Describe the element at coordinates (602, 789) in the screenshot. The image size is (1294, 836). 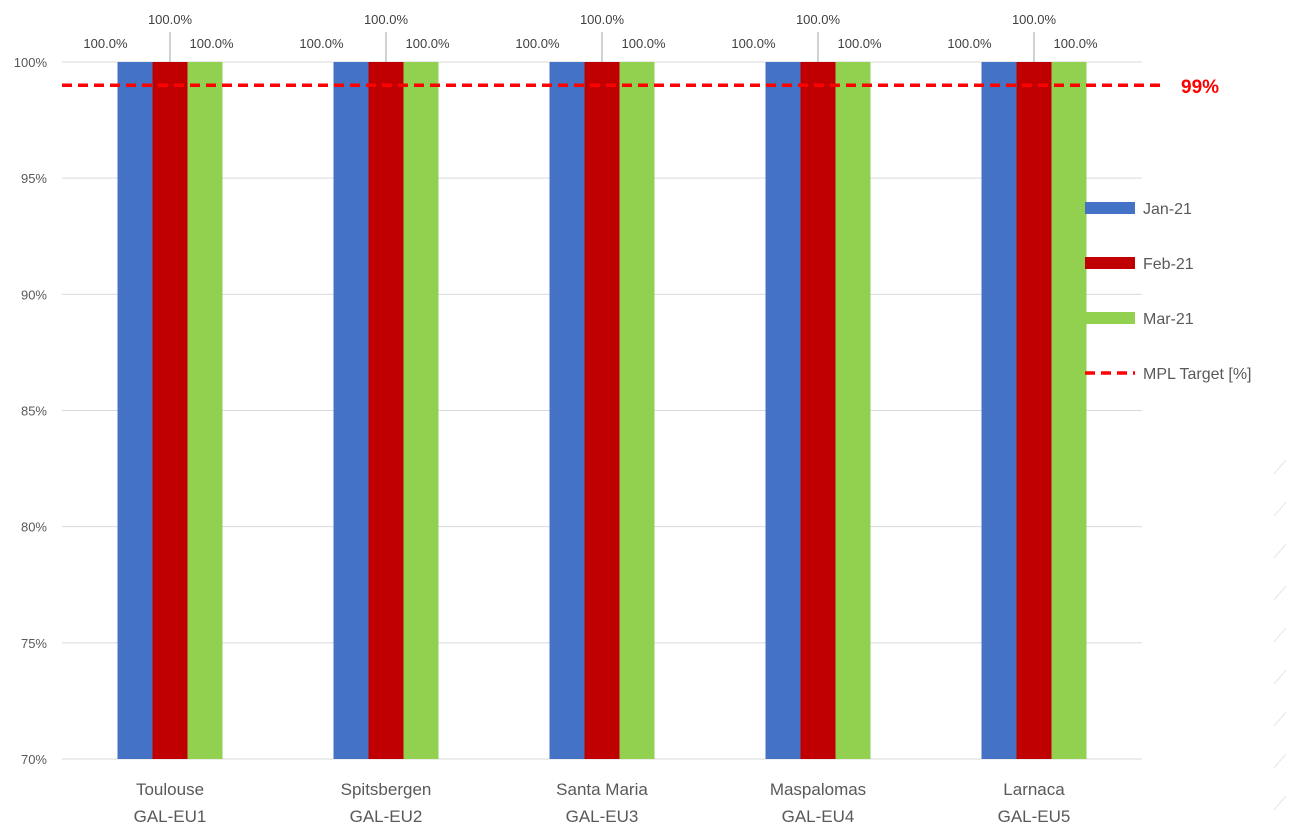
I see `x-category-label: Santa Maria` at that location.